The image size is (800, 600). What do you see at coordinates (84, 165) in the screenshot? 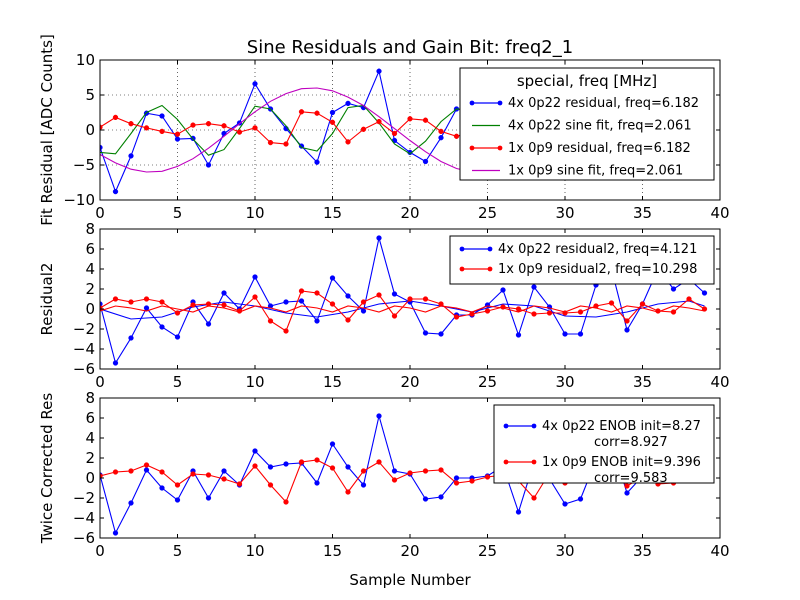
I see `y-tick-label: −5` at bounding box center [84, 165].